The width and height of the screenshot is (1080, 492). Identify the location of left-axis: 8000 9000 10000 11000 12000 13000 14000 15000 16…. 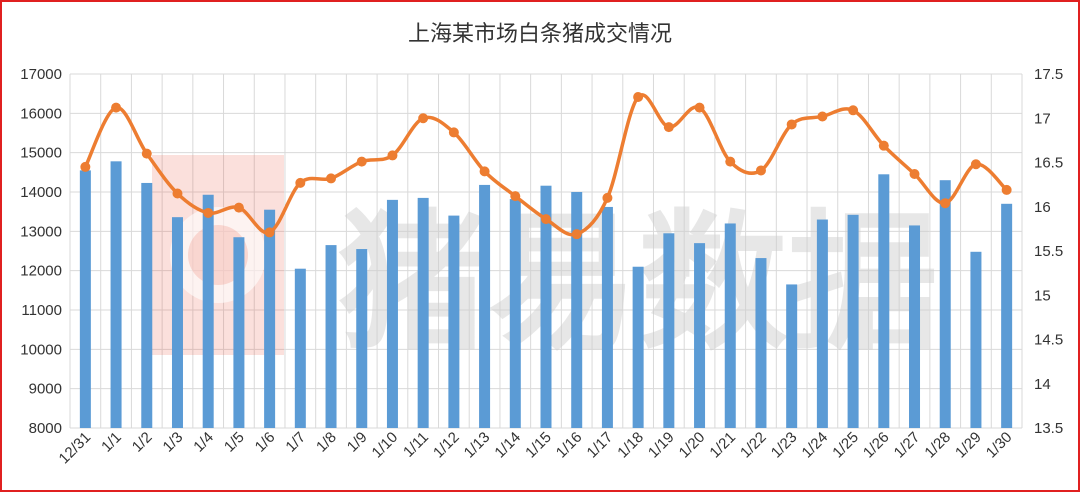
(41, 251).